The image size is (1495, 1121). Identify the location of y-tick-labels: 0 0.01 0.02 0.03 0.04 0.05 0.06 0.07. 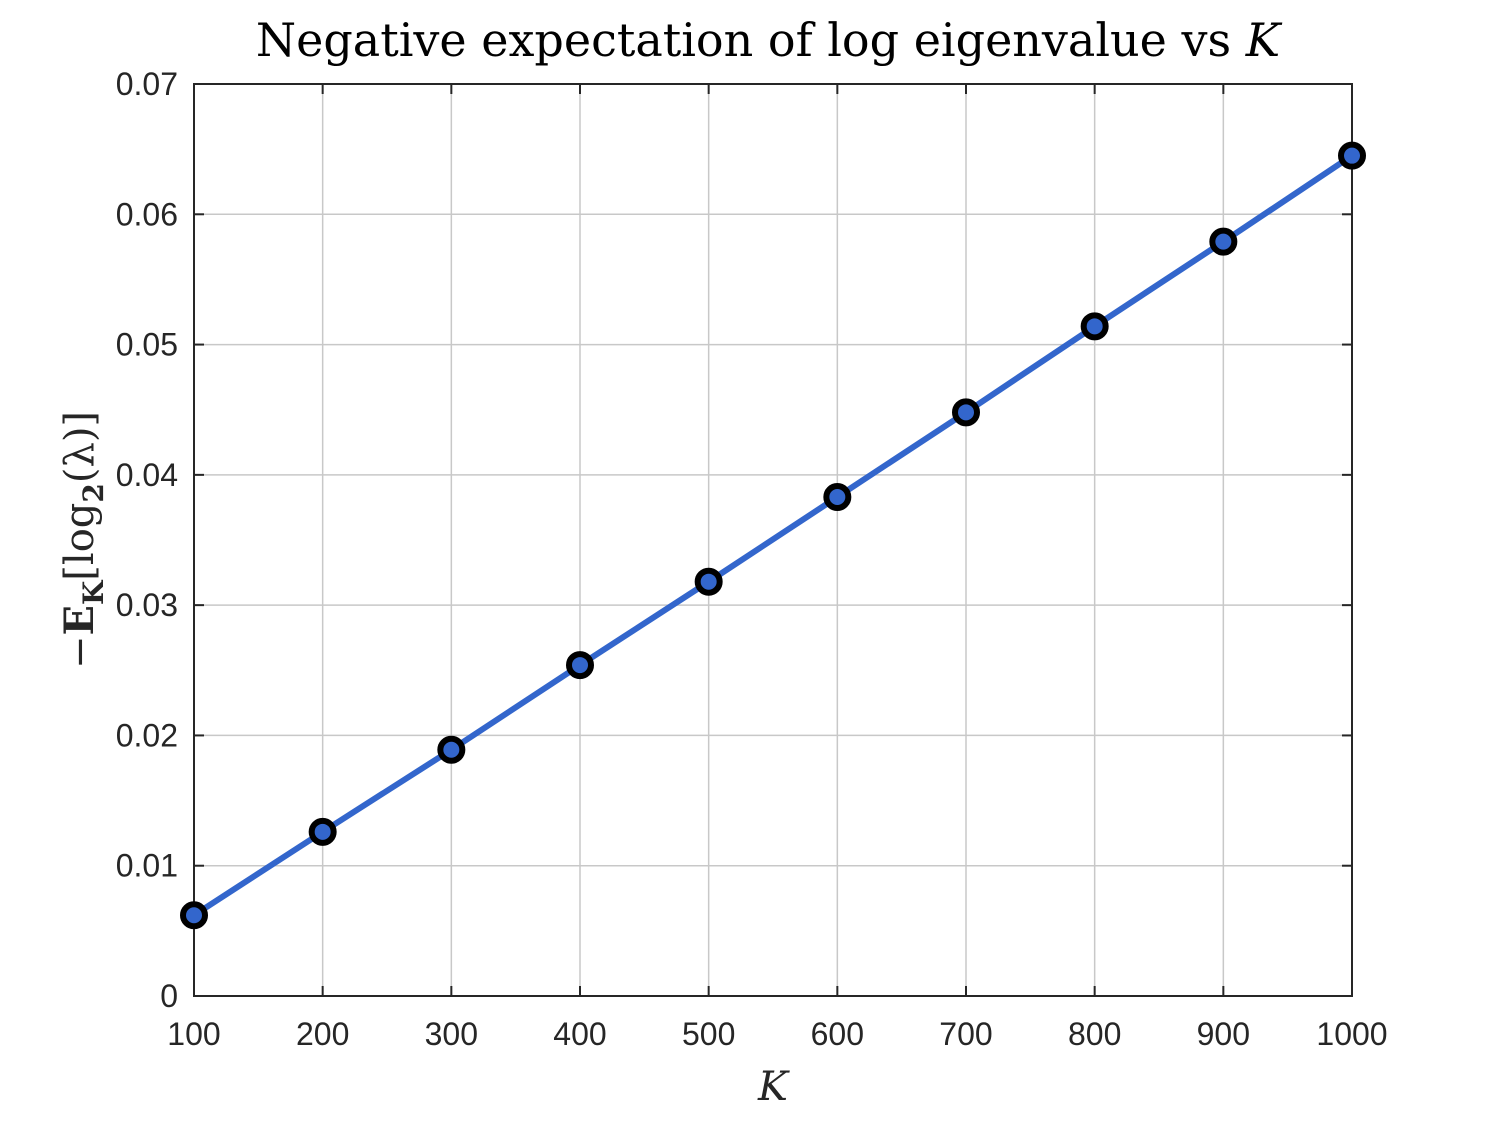
(147, 540).